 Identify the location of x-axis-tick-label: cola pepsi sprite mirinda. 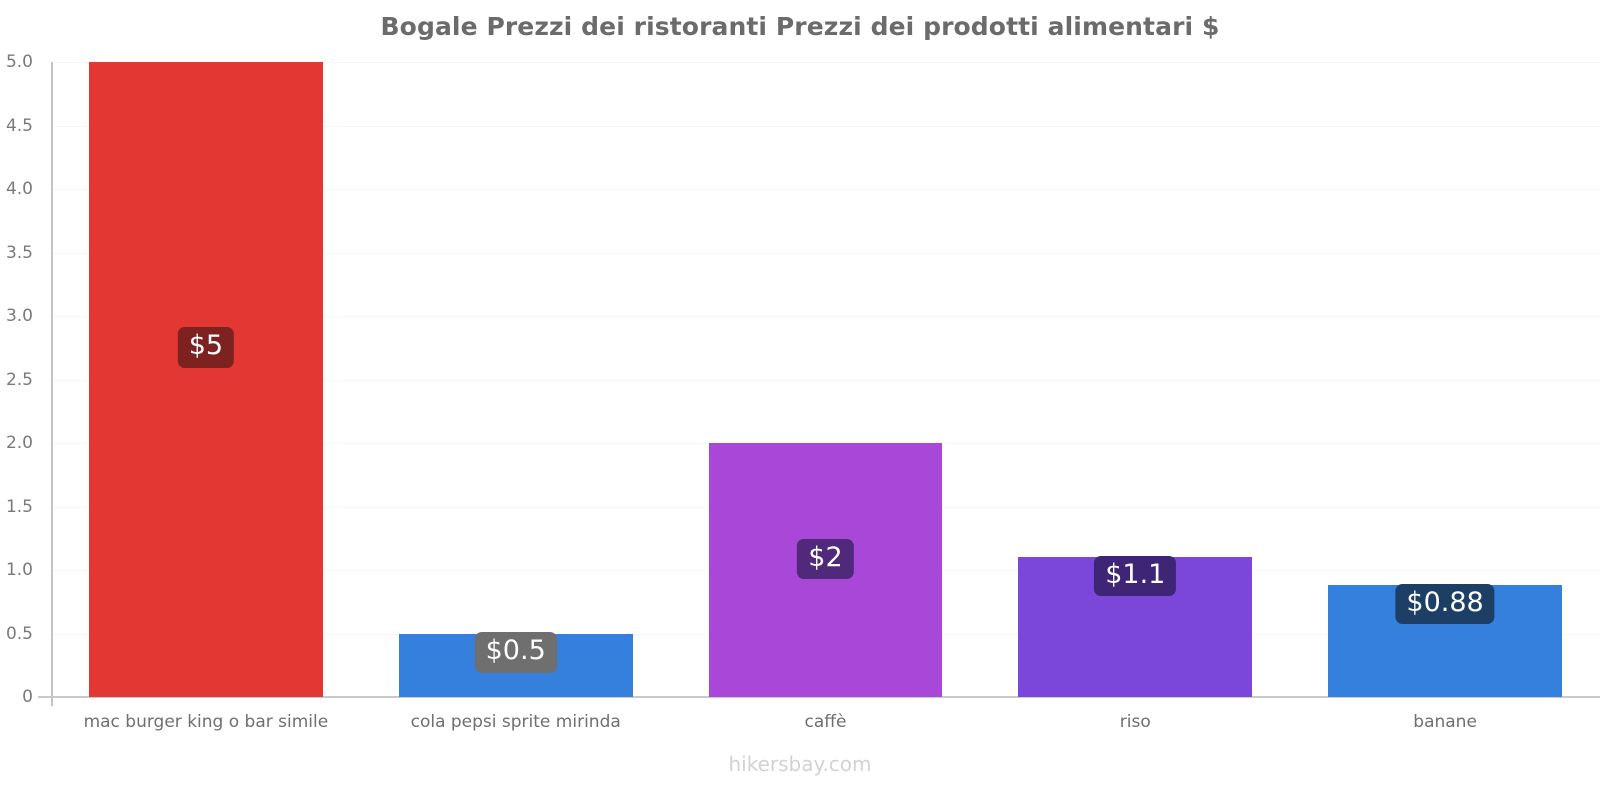
(515, 722).